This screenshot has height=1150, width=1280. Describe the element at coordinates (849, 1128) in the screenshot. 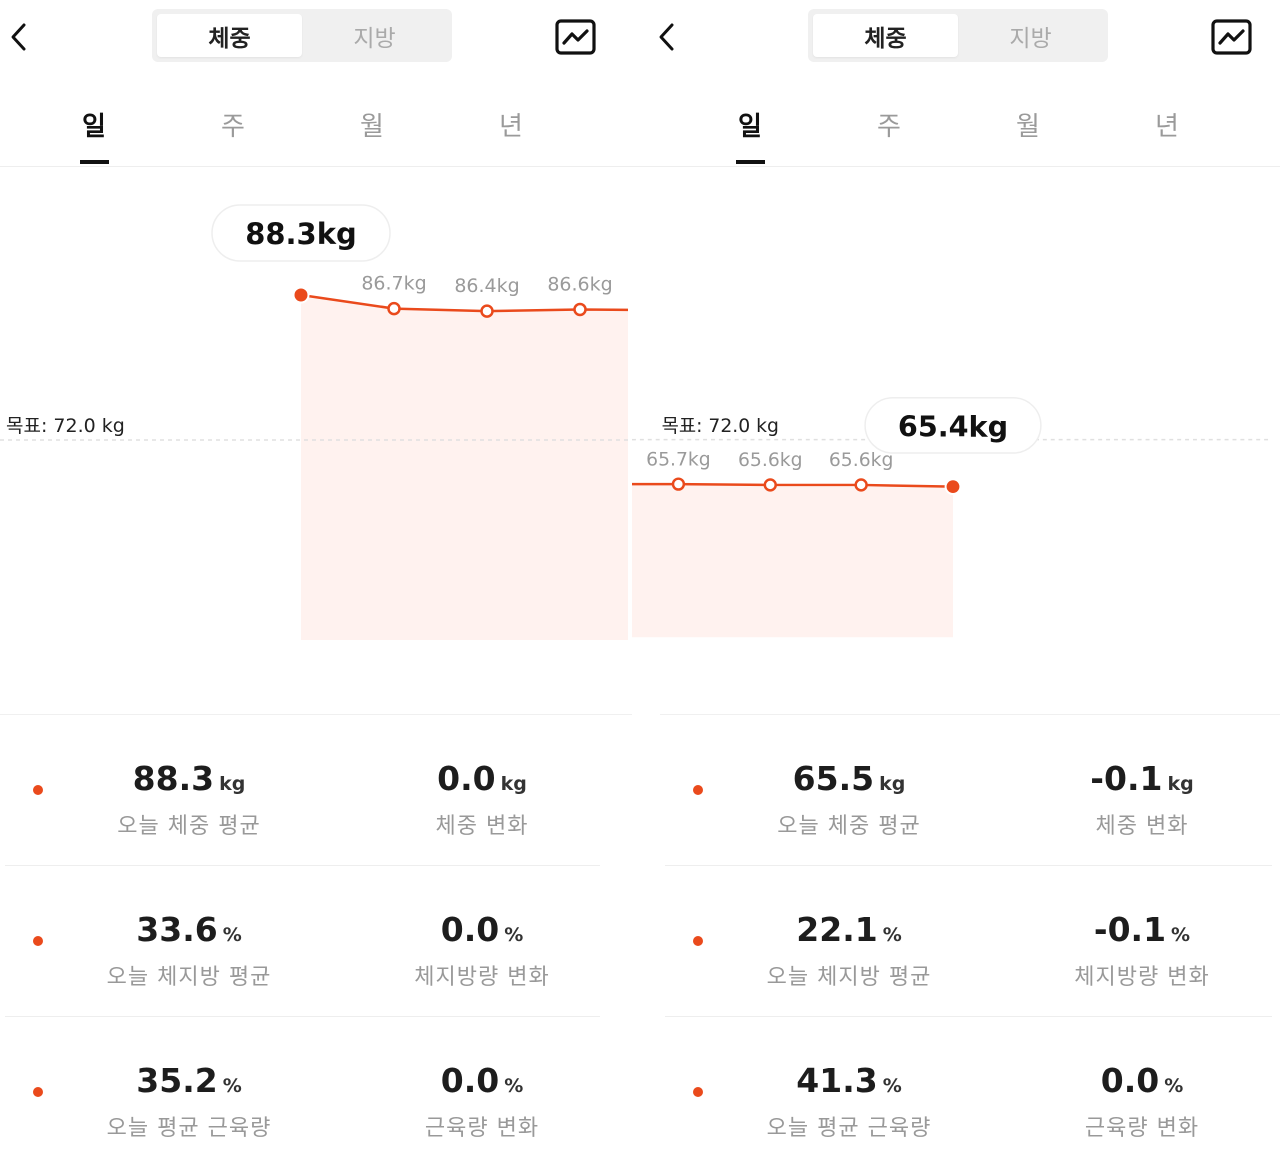

I see `stat-label: 오늘 평균 근육량` at that location.